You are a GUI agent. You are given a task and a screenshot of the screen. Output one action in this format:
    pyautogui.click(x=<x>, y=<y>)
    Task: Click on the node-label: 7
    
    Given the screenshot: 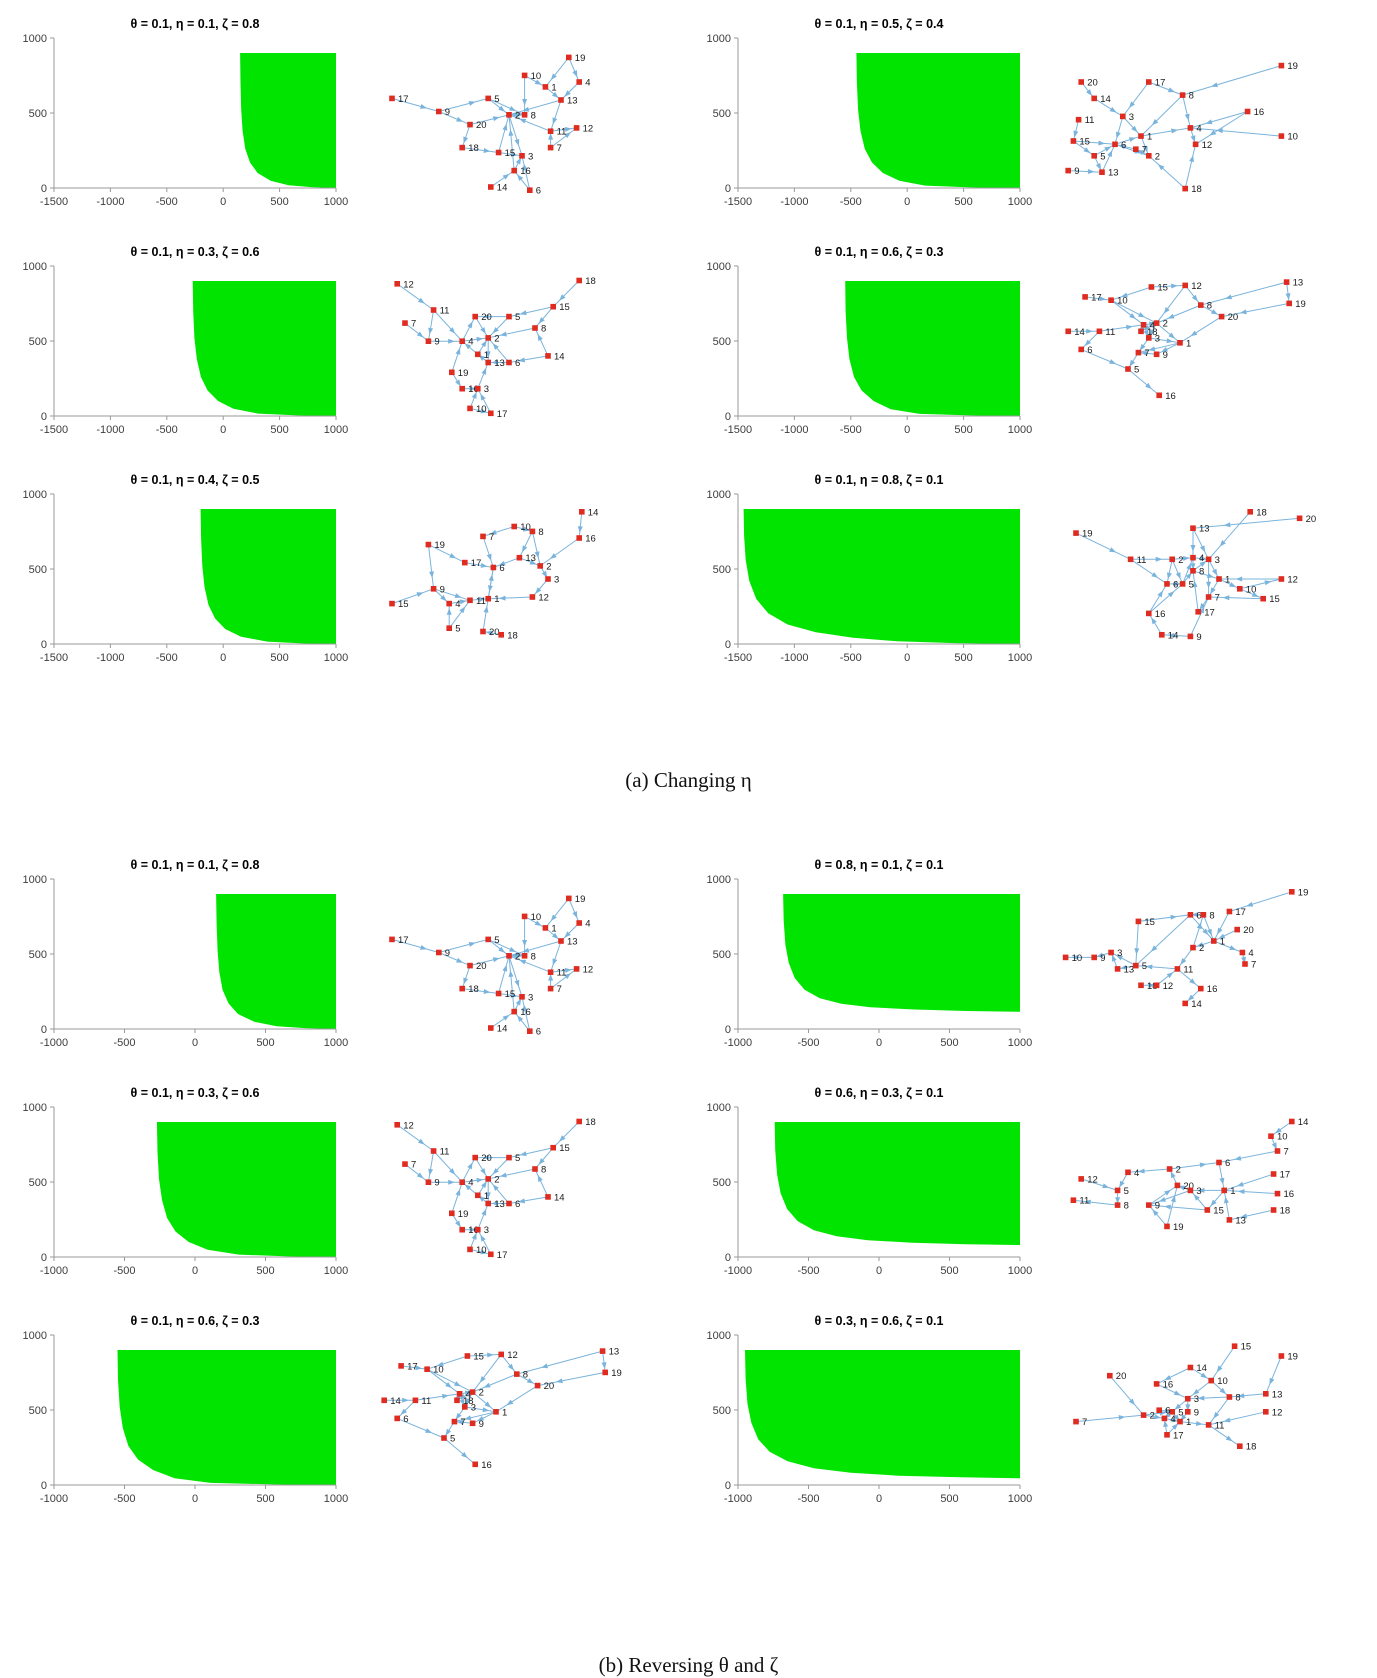 What is the action you would take?
    pyautogui.click(x=413, y=324)
    